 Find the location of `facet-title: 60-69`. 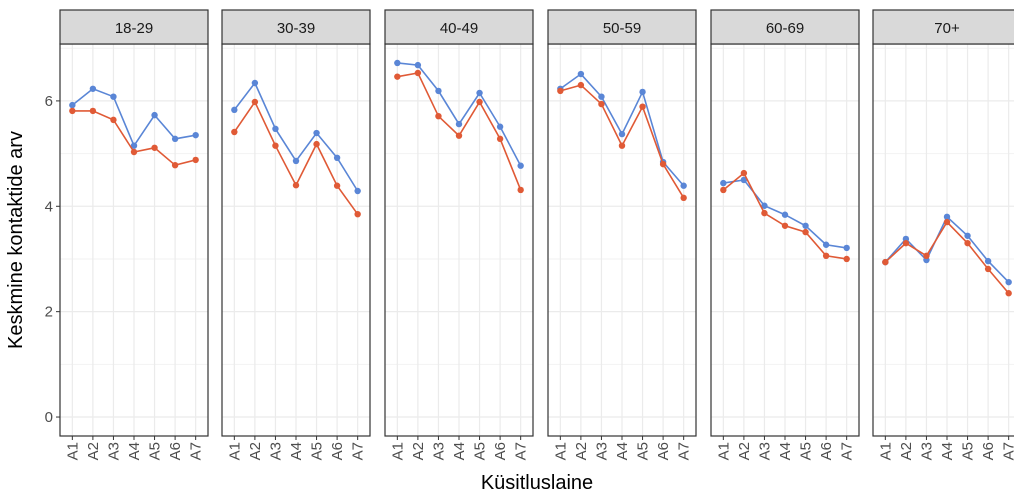

facet-title: 60-69 is located at coordinates (785, 28).